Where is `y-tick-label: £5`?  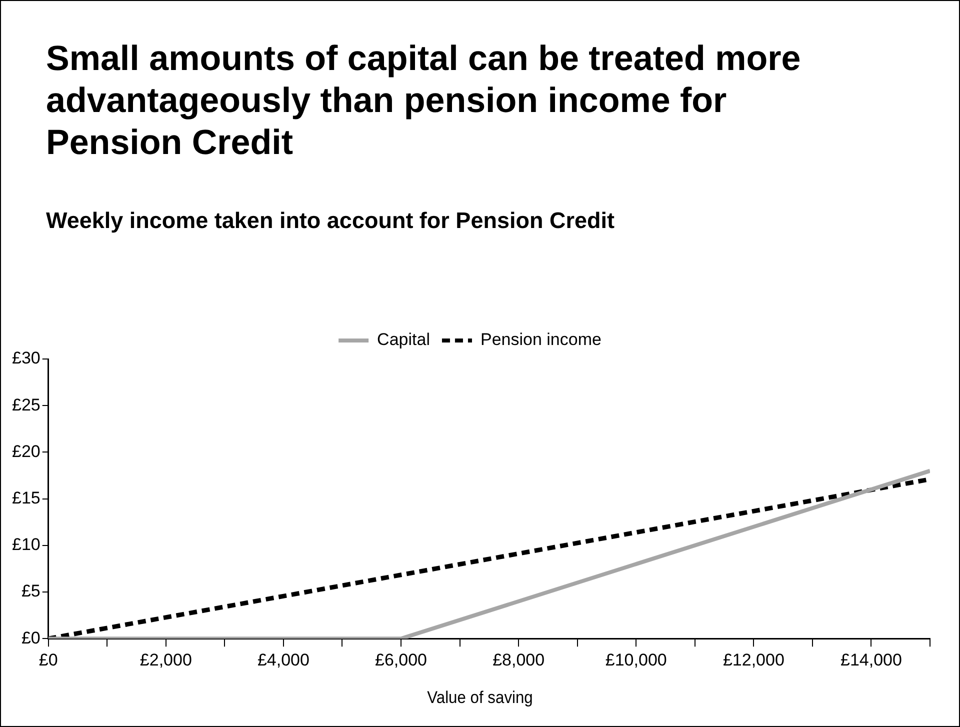 y-tick-label: £5 is located at coordinates (30, 591).